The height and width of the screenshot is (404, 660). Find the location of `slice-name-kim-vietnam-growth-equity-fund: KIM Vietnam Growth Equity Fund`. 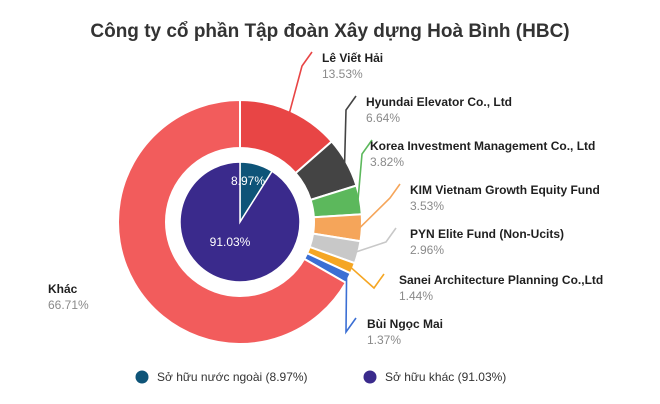

slice-name-kim-vietnam-growth-equity-fund: KIM Vietnam Growth Equity Fund is located at coordinates (505, 190).